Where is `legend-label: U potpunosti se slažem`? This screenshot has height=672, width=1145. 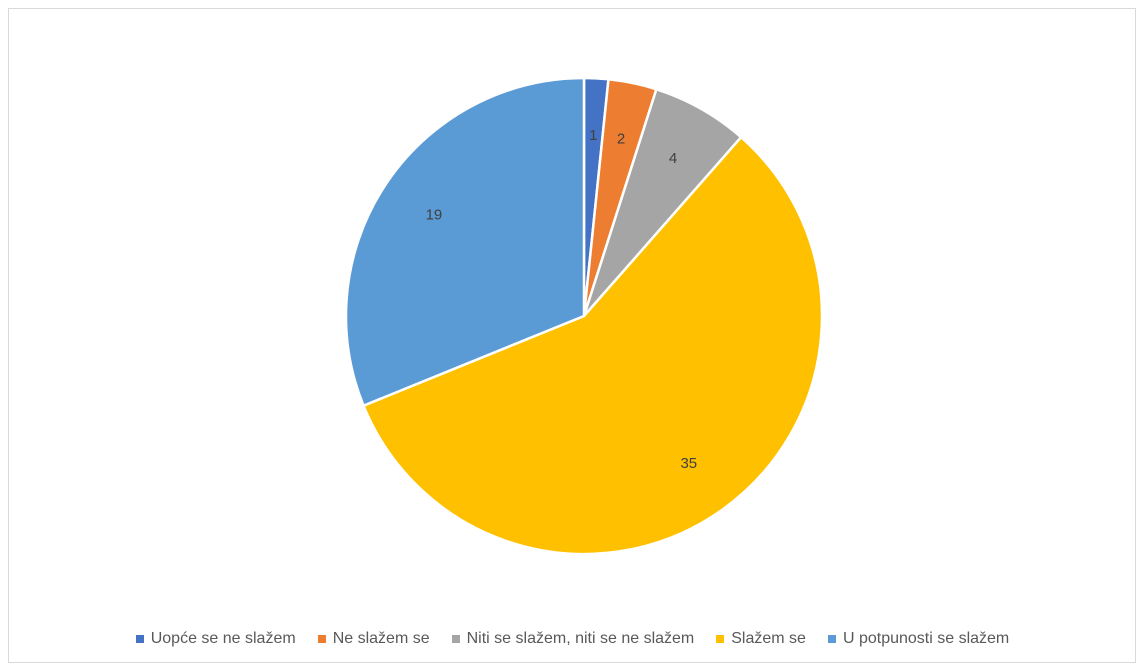
legend-label: U potpunosti se slažem is located at coordinates (926, 638).